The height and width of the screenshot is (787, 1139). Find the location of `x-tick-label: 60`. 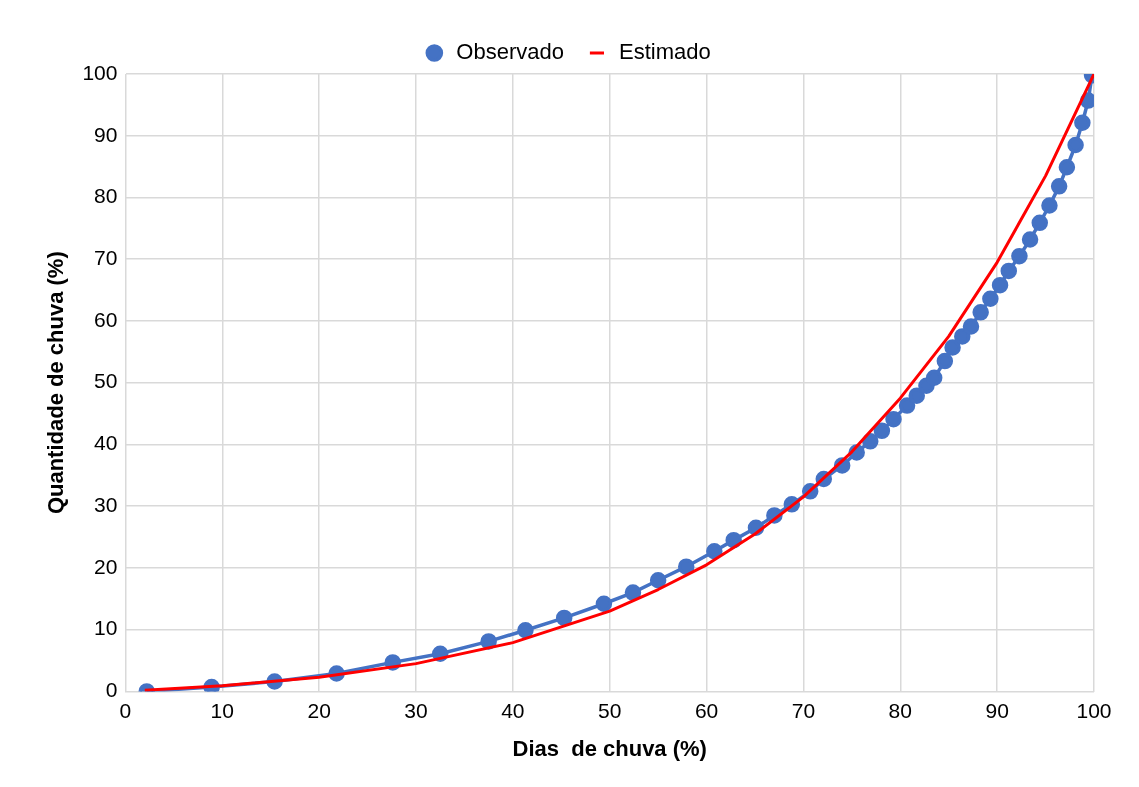

x-tick-label: 60 is located at coordinates (706, 710).